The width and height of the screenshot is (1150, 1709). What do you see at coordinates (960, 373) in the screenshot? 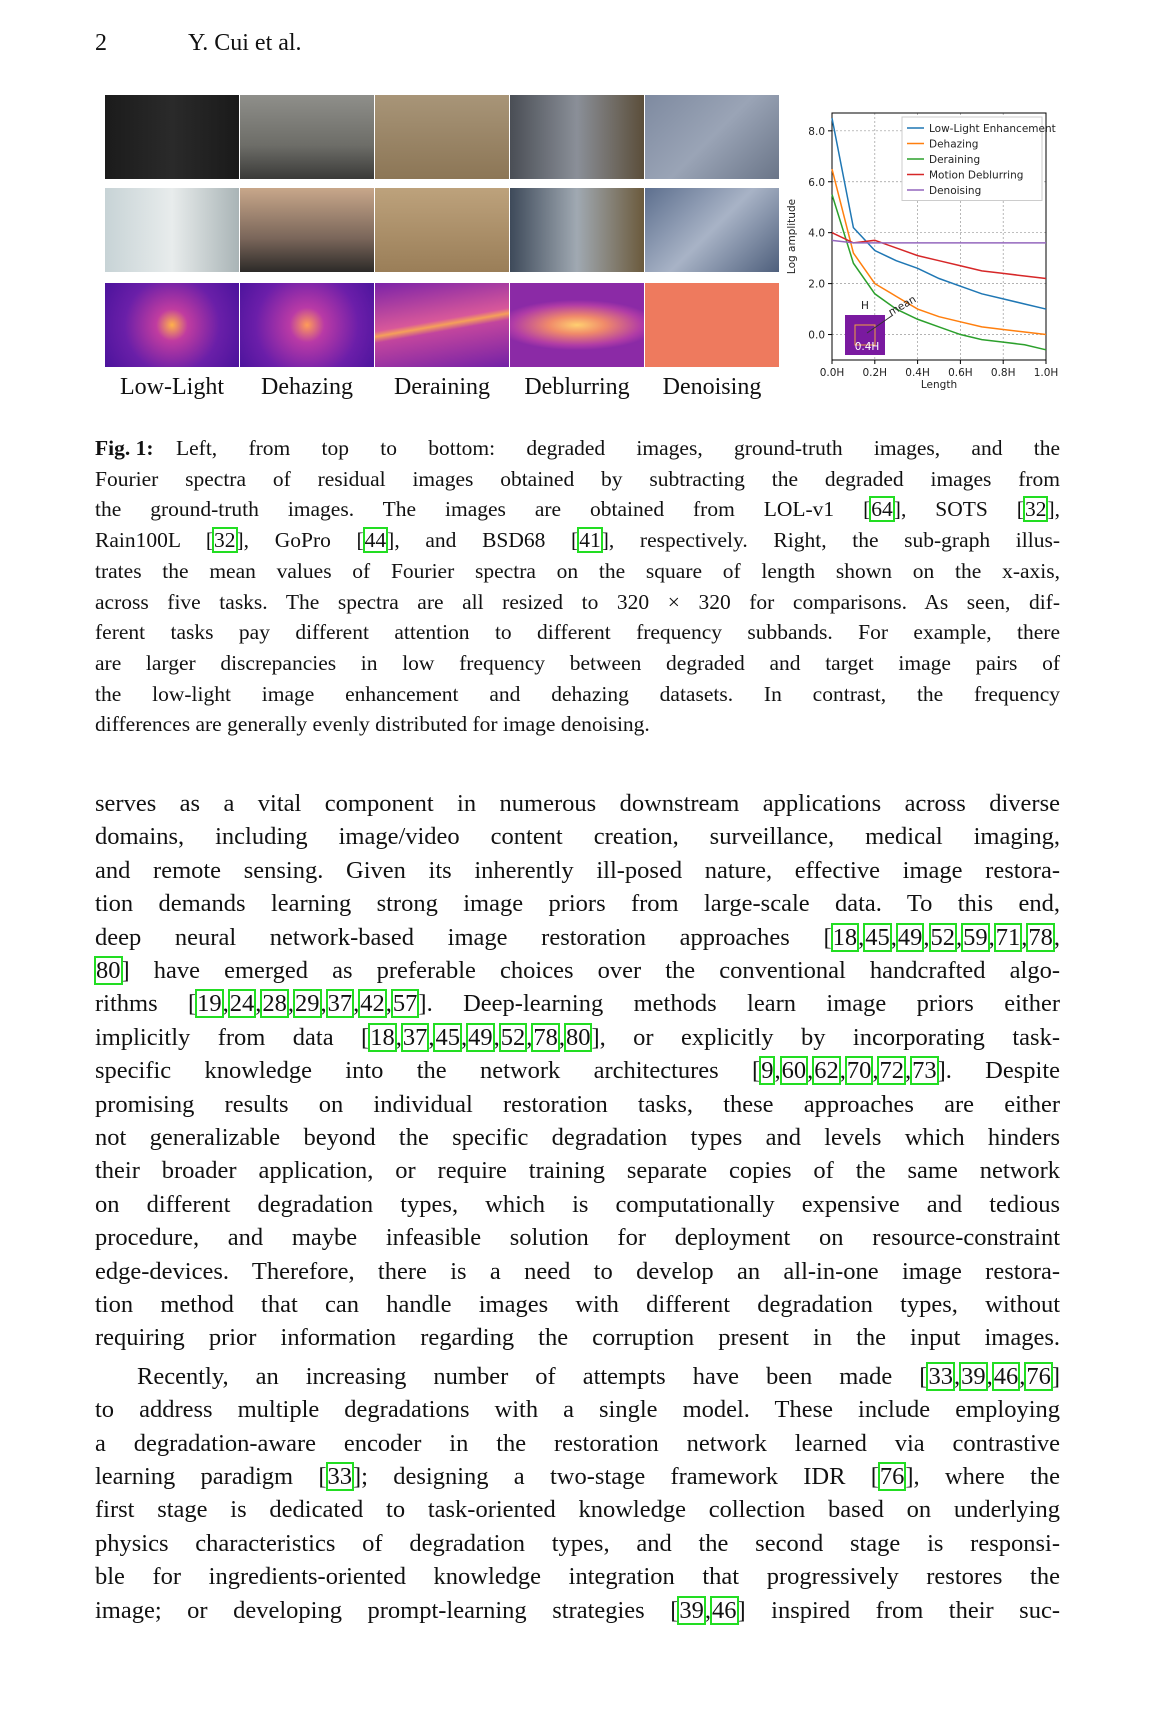
I see `x-tick-label: 0.6H` at bounding box center [960, 373].